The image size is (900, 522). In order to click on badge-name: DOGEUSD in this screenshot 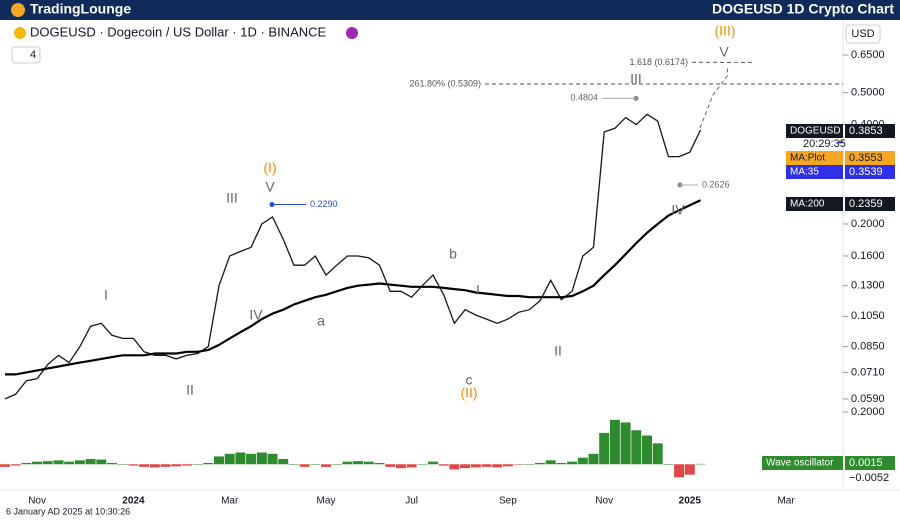, I will do `click(815, 131)`.